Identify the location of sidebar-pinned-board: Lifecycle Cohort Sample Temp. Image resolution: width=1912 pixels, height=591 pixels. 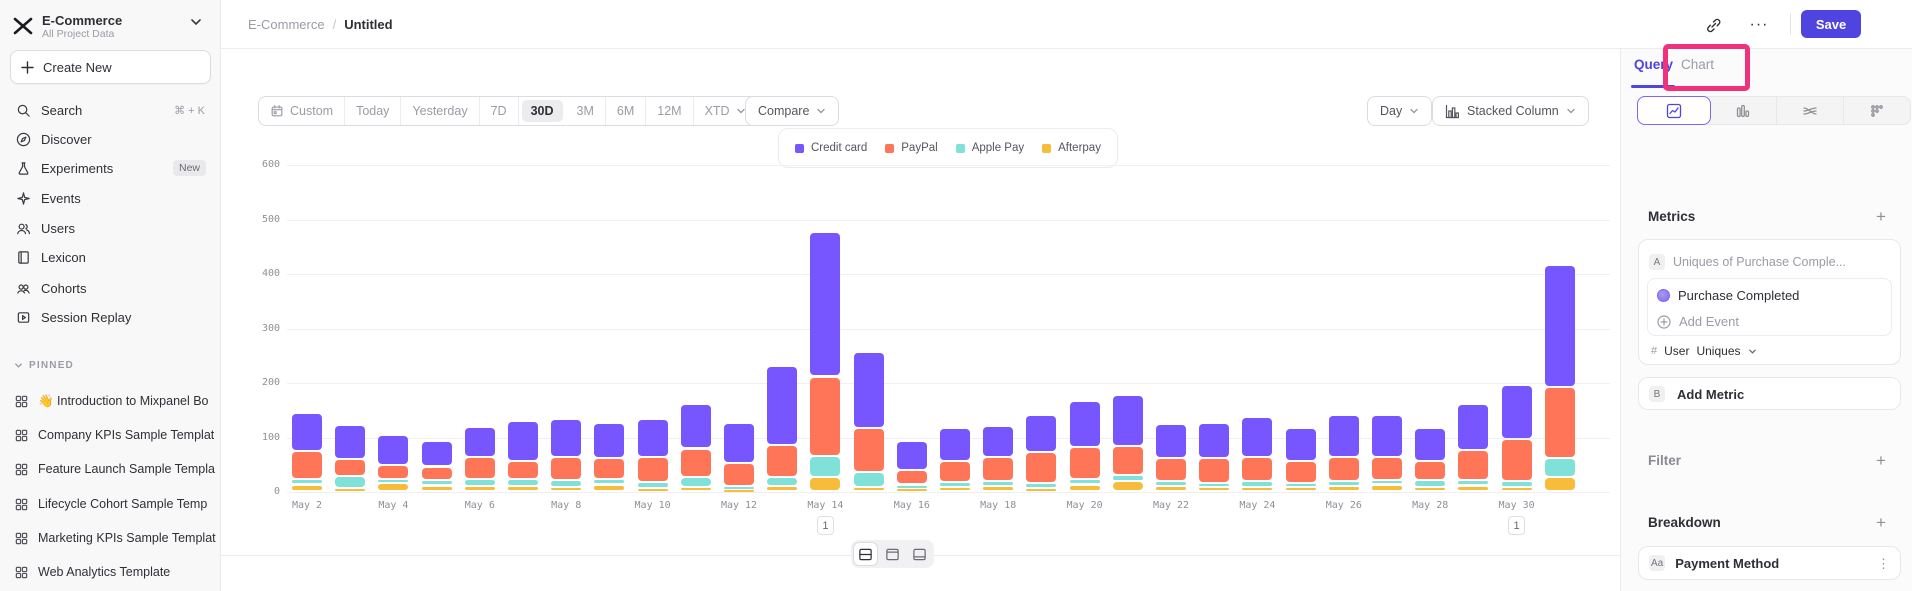
(112, 504).